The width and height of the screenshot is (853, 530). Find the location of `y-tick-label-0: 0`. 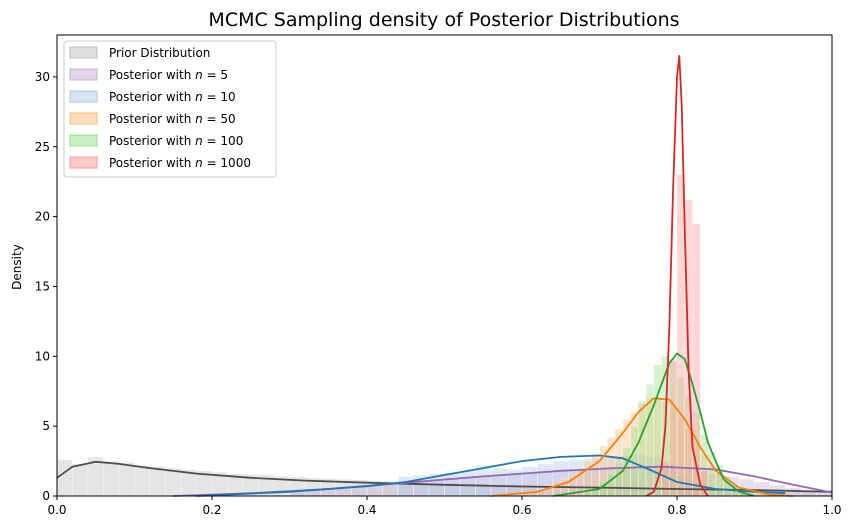

y-tick-label-0: 0 is located at coordinates (46, 496).